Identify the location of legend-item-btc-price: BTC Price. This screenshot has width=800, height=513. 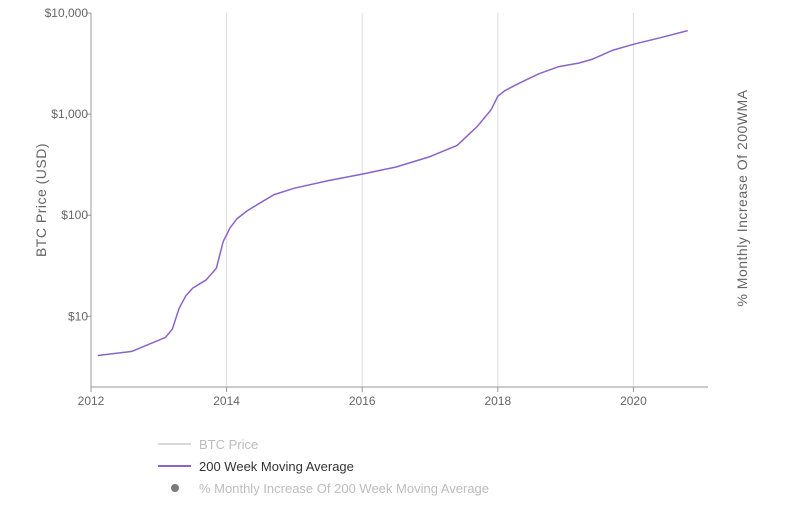
(323, 444).